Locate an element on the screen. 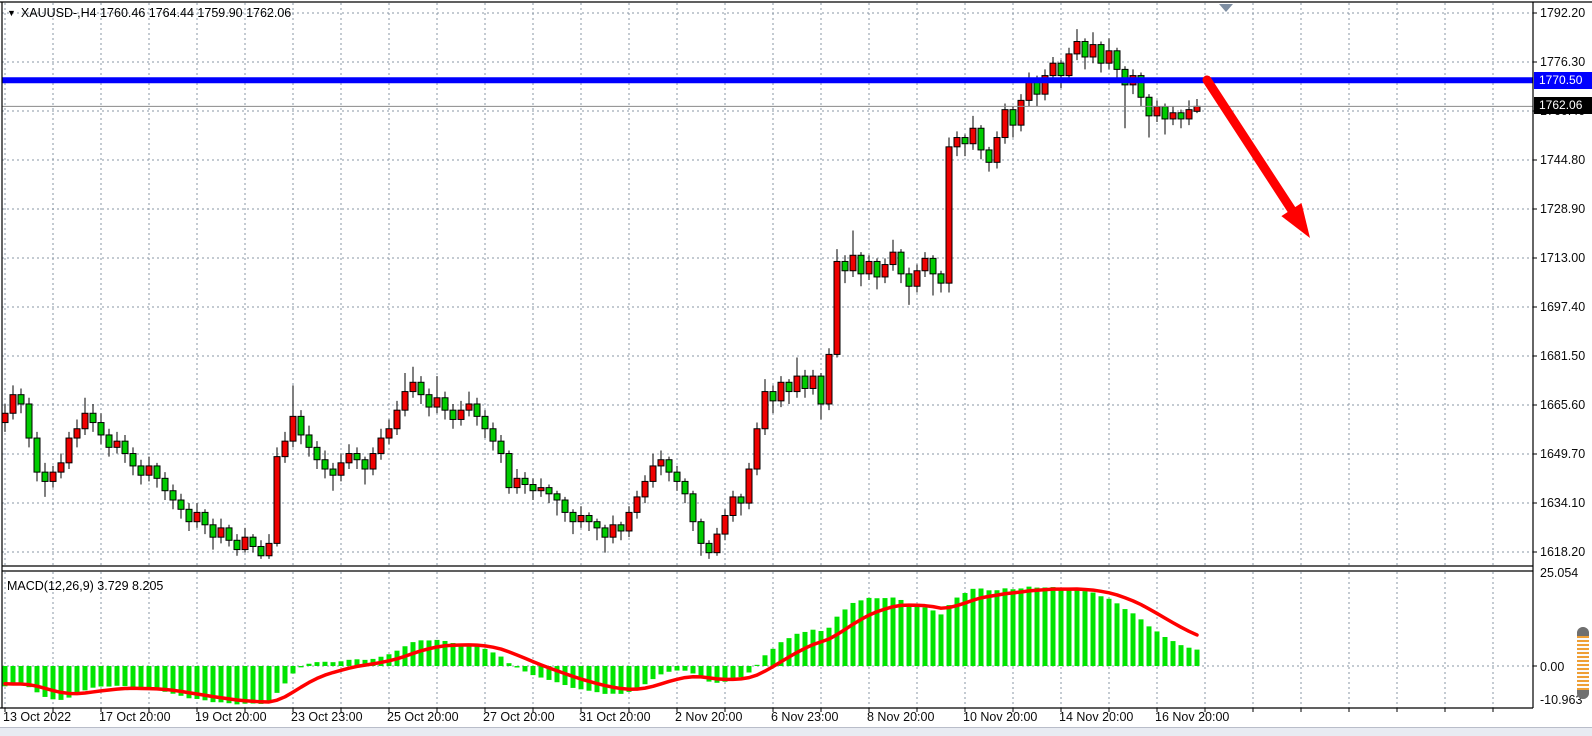 The image size is (1592, 736). macd-axis: 25.054 0.00 -10.963 is located at coordinates (1561, 636).